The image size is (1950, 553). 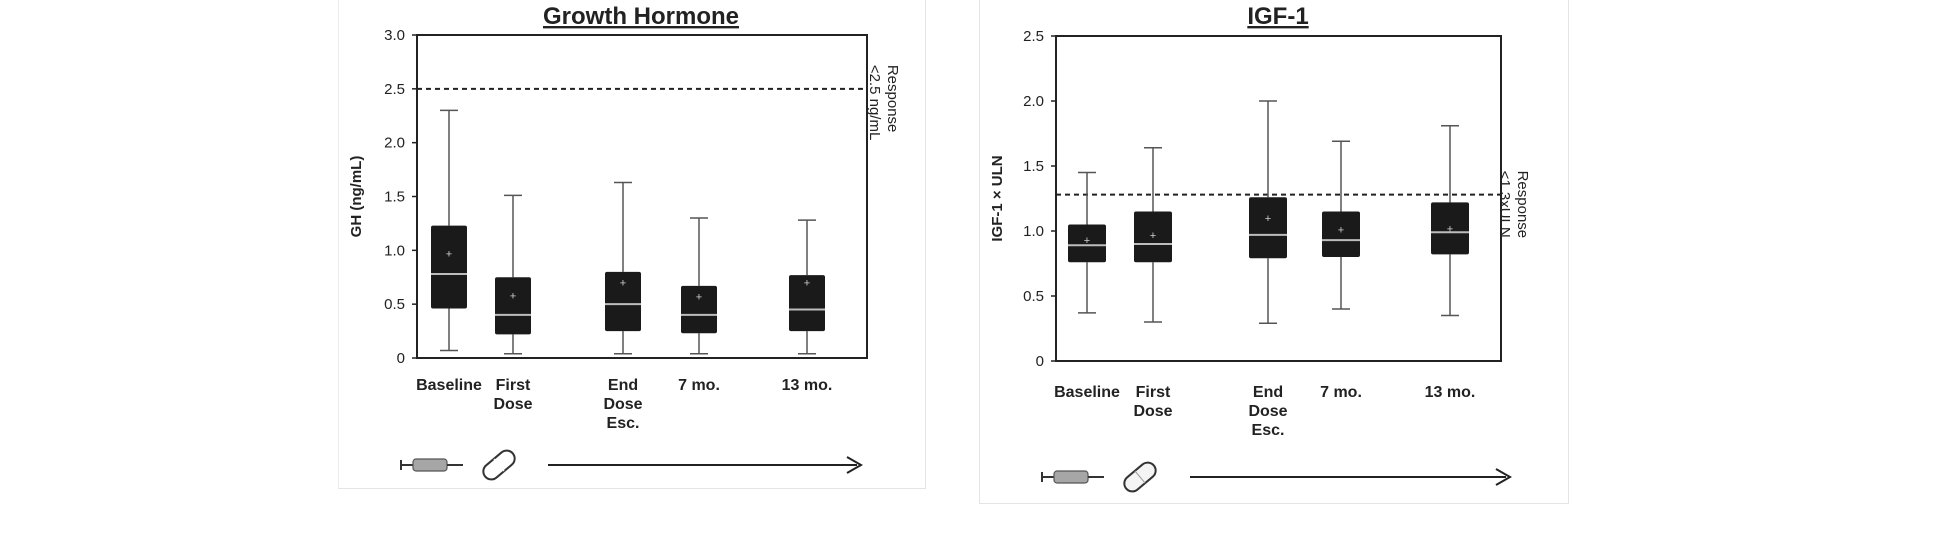 I want to click on plot-frame, so click(x=1278, y=198).